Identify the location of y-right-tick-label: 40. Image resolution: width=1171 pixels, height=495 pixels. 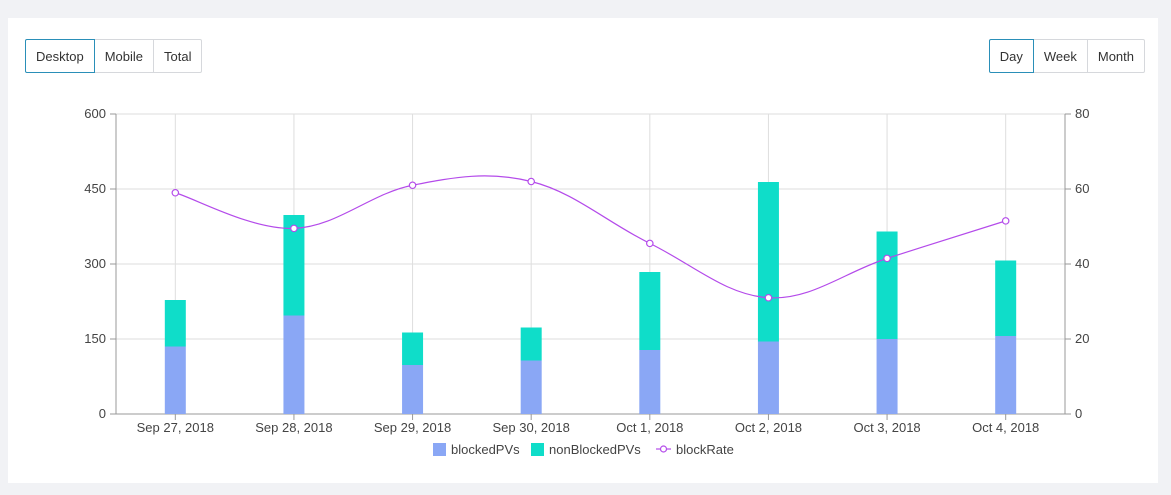
(1082, 263).